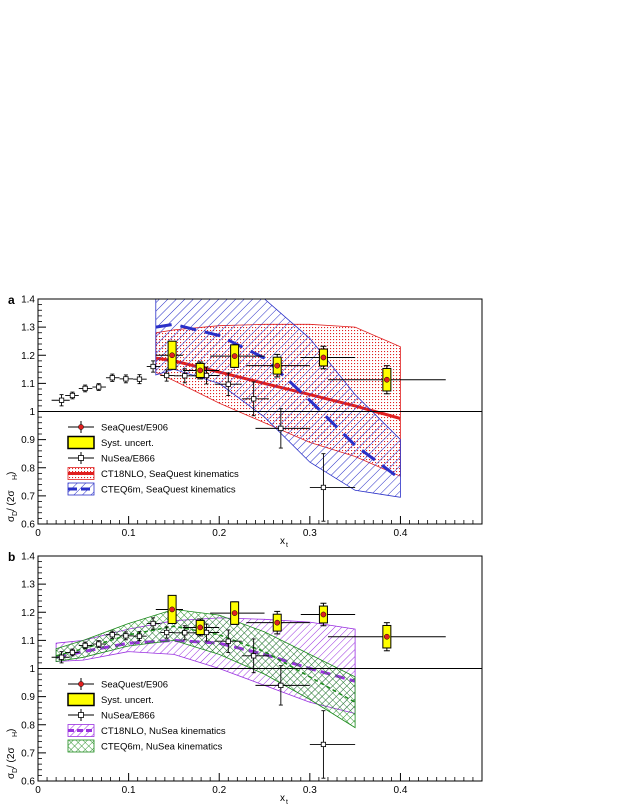 This screenshot has width=623, height=806. I want to click on x-tick-label: 0.1, so click(129, 533).